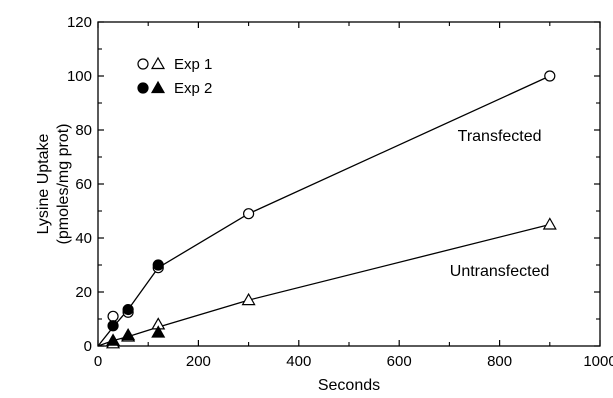 The width and height of the screenshot is (613, 398). What do you see at coordinates (349, 385) in the screenshot?
I see `x-axis-title: Seconds` at bounding box center [349, 385].